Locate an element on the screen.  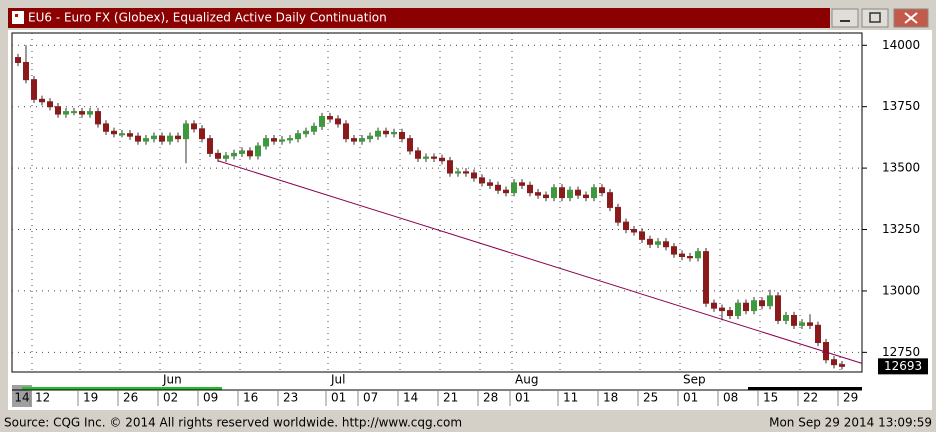
x-tick-label: 09 is located at coordinates (210, 398).